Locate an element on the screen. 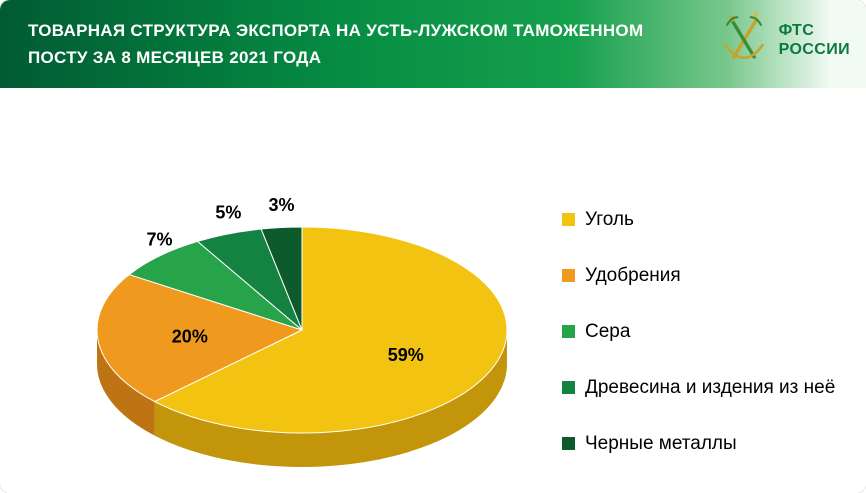 The height and width of the screenshot is (493, 866). legend-item: Сера is located at coordinates (705, 332).